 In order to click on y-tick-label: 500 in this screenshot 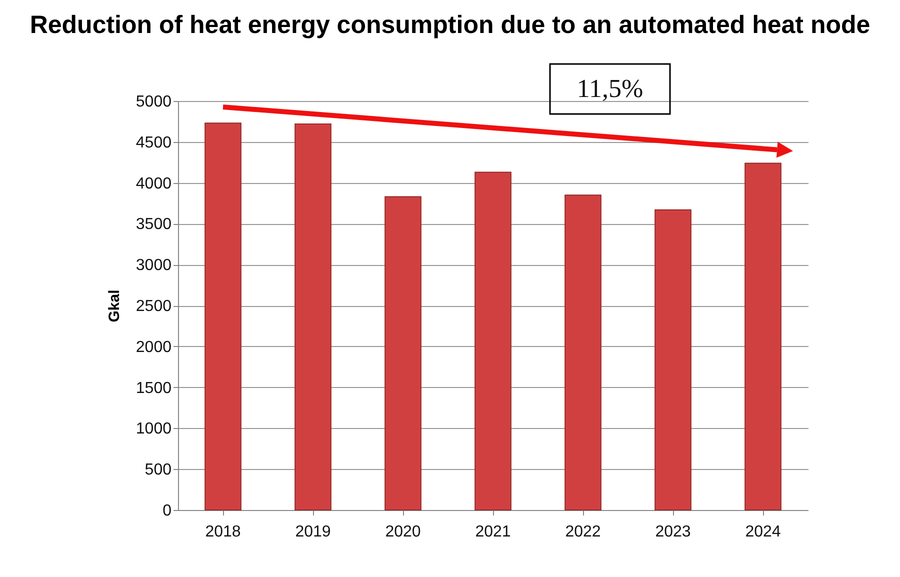, I will do `click(158, 470)`.